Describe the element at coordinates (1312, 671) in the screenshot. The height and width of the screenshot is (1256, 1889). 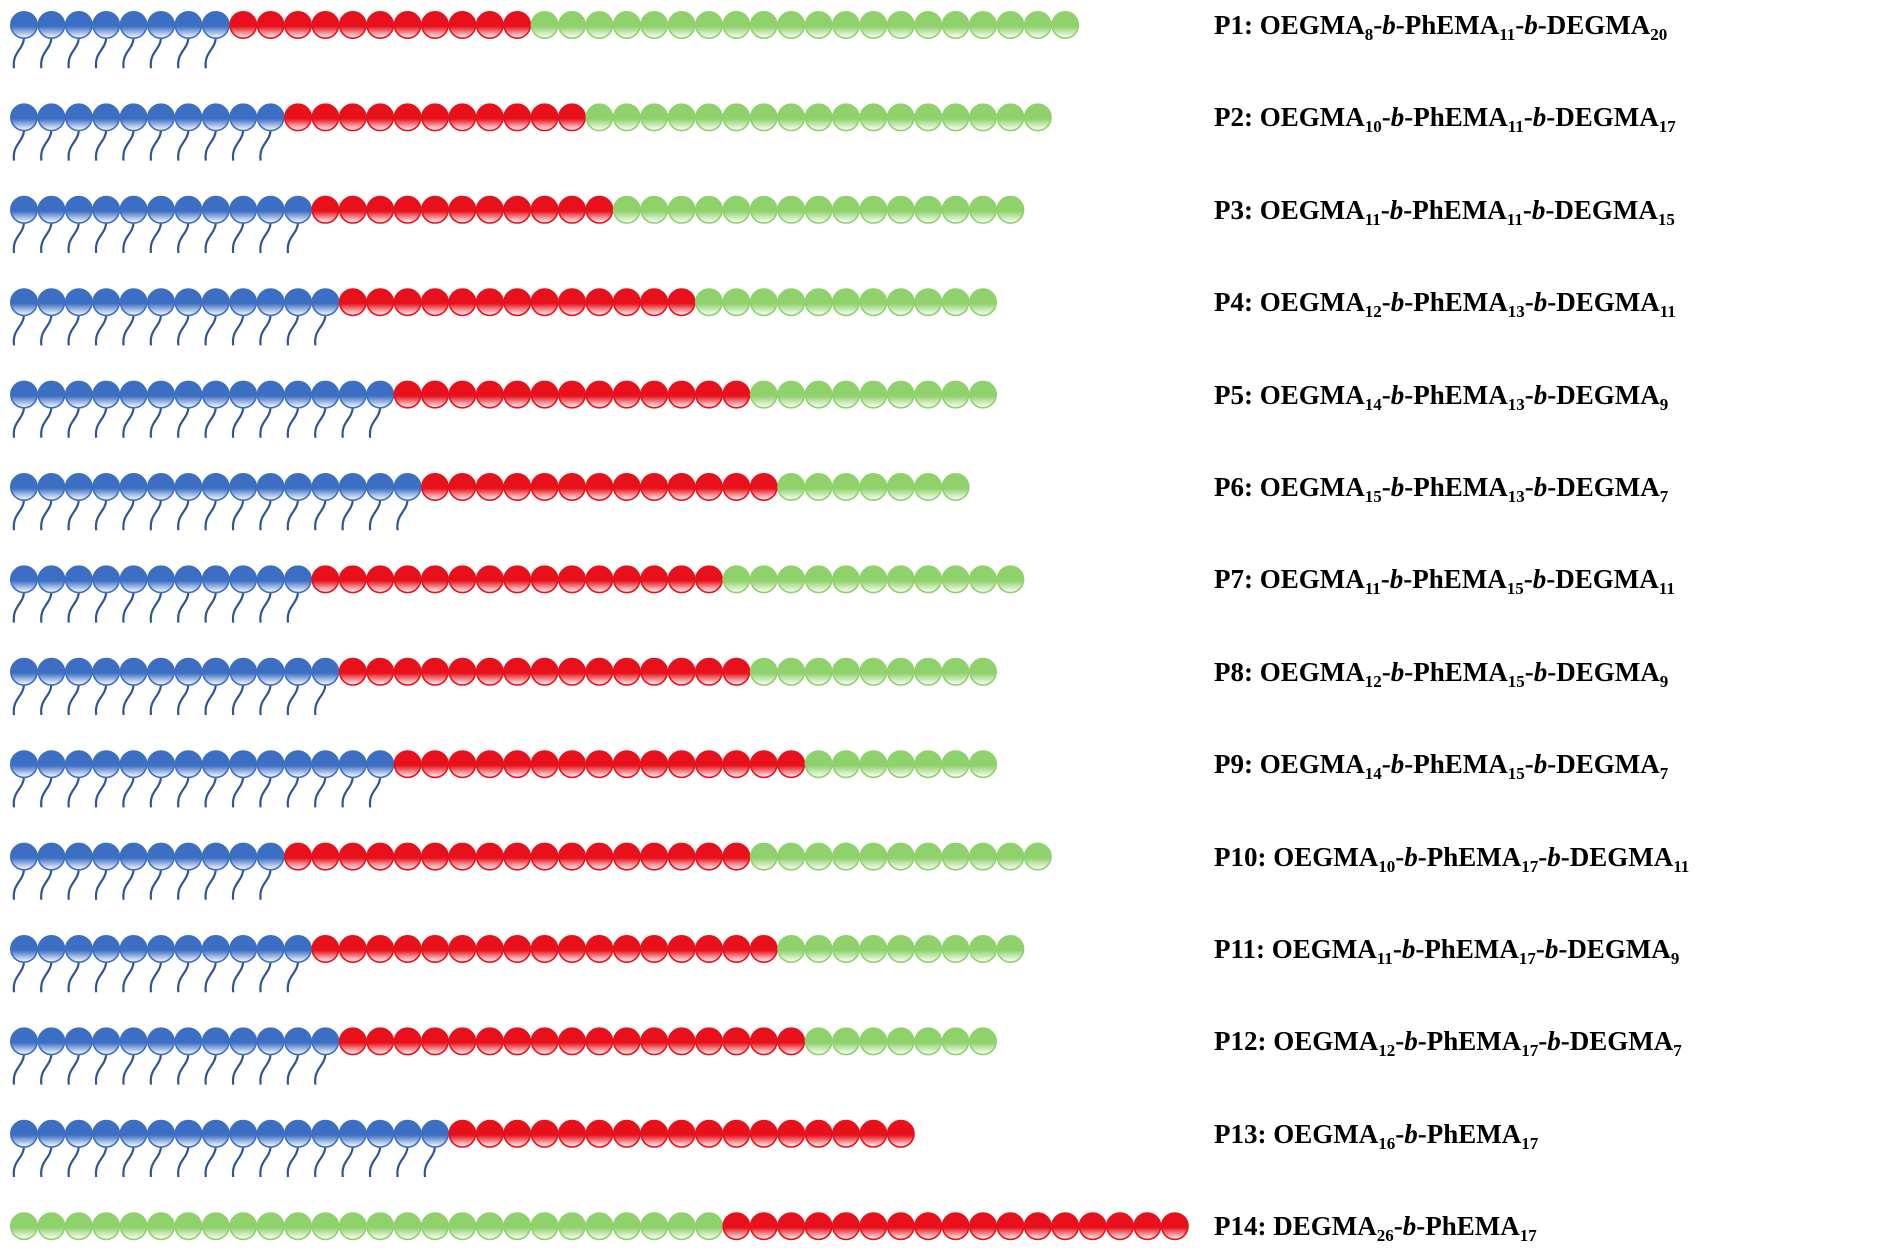
I see `monomer-name: OEGMA` at that location.